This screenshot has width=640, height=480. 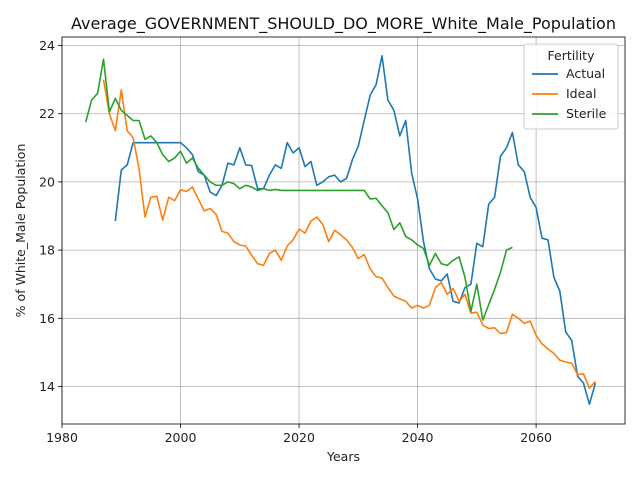 What do you see at coordinates (62, 437) in the screenshot?
I see `x-tick-label: 1980` at bounding box center [62, 437].